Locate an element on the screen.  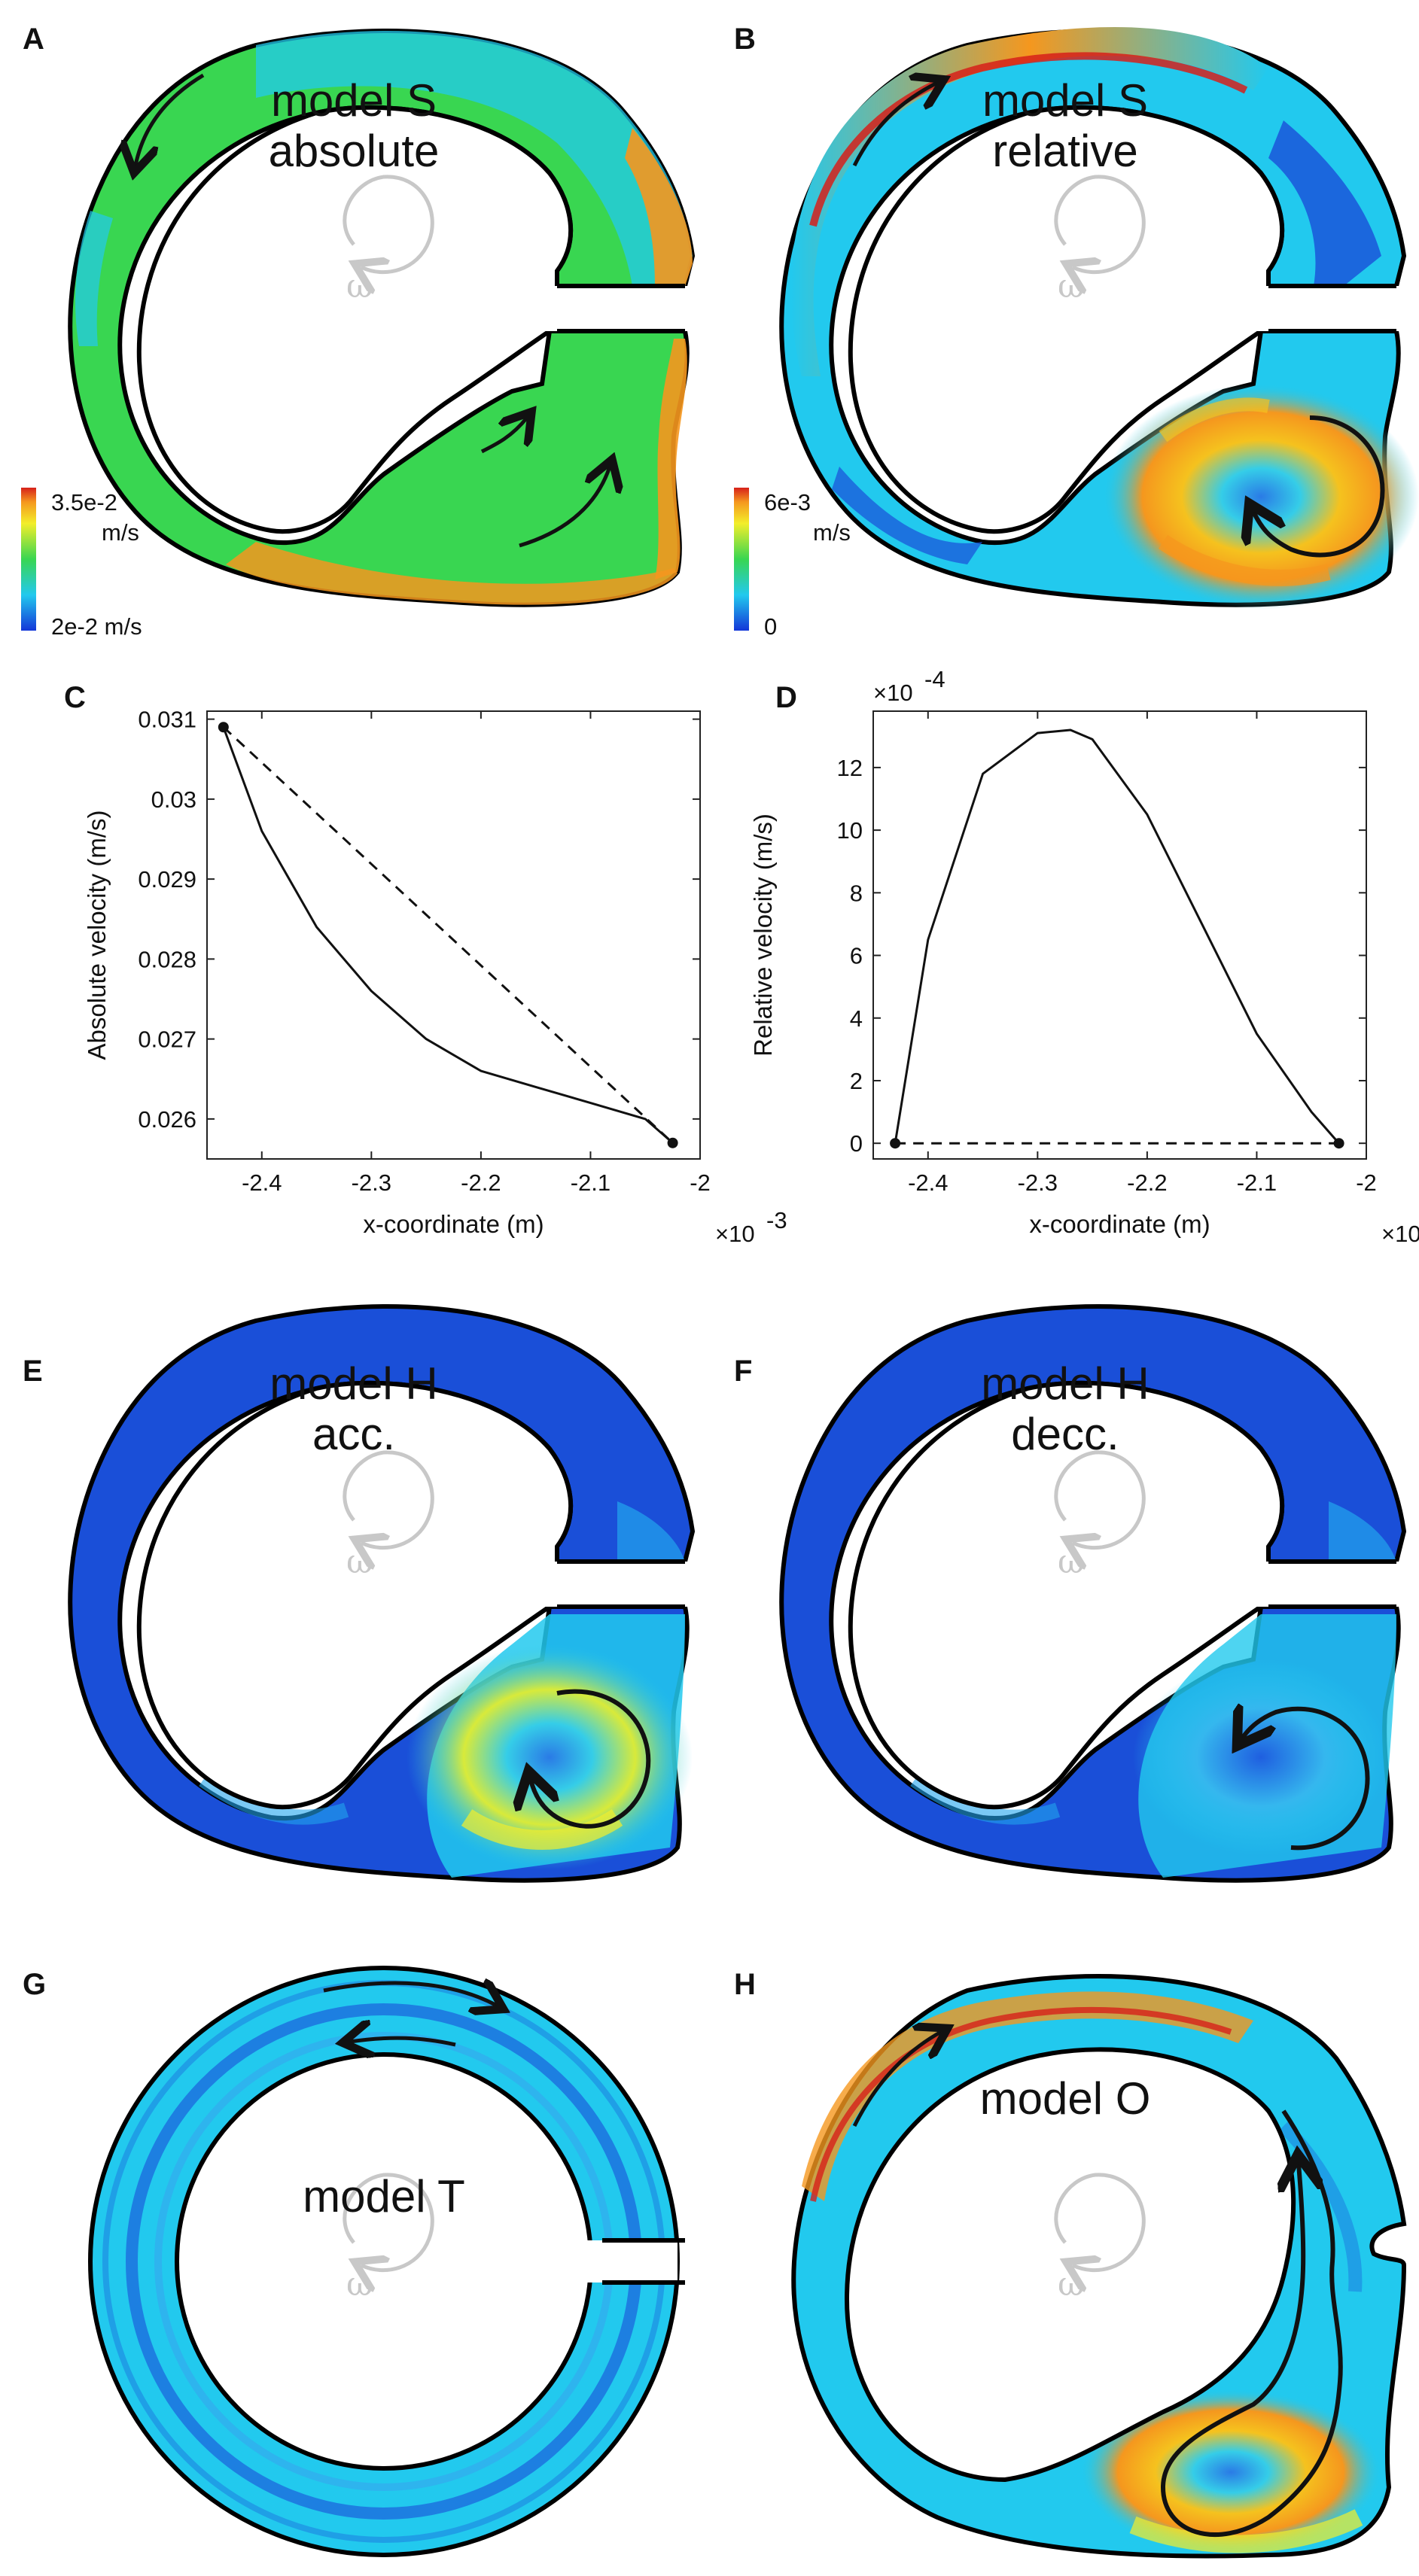
panel-b-colorbar-max: 6e-3 is located at coordinates (788, 502).